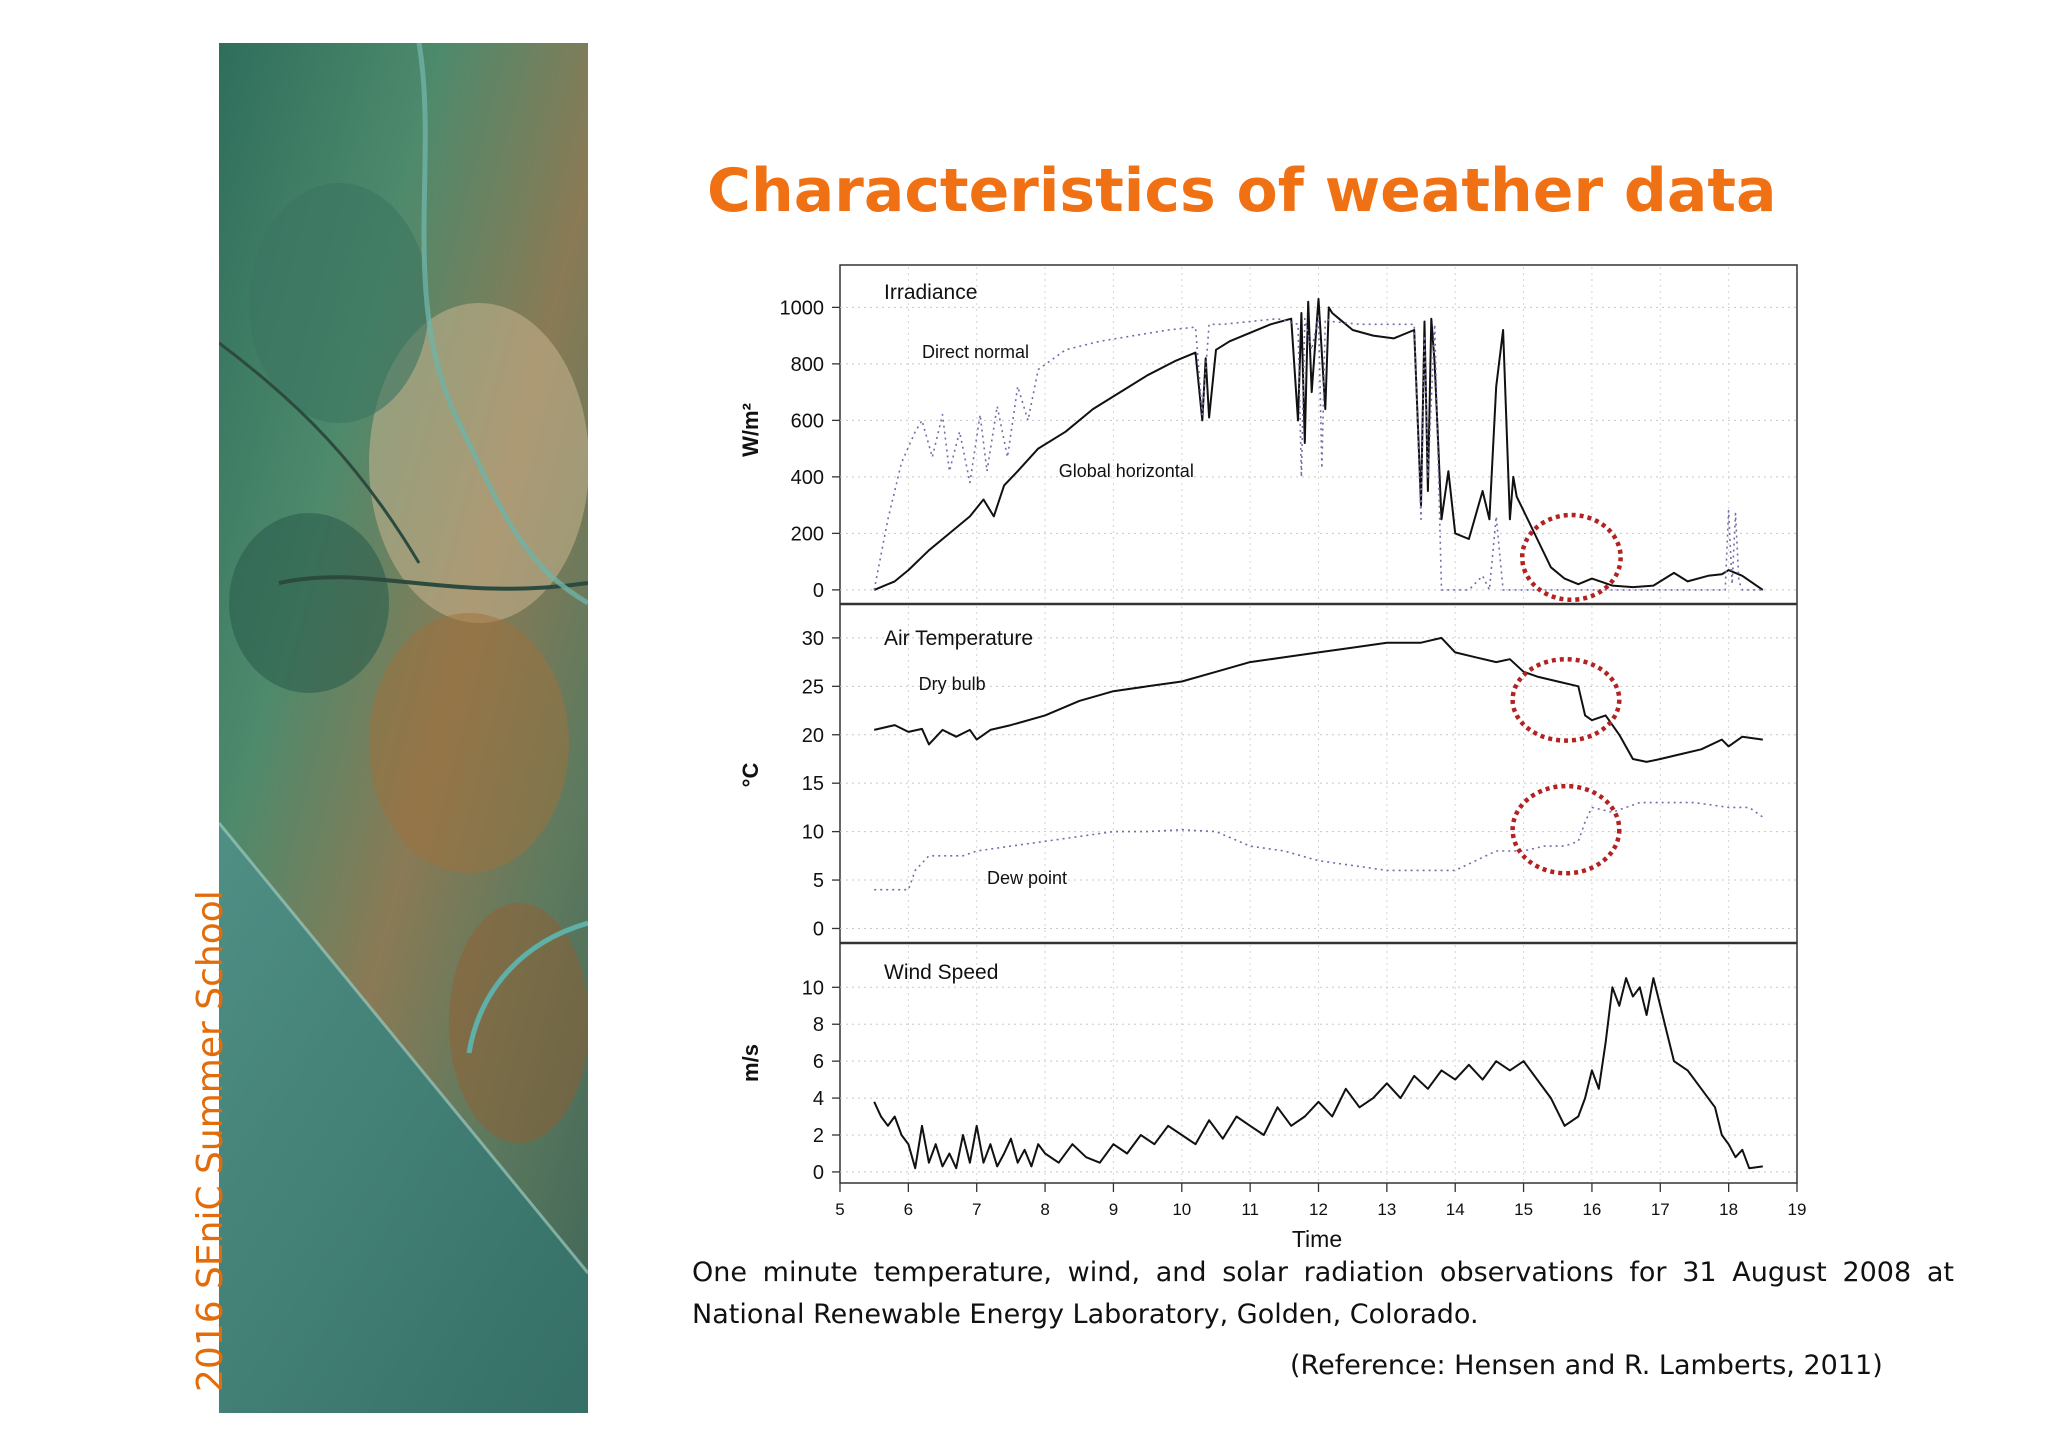 This screenshot has height=1447, width=2048. Describe the element at coordinates (1386, 1209) in the screenshot. I see `x-tick-label: 13` at that location.